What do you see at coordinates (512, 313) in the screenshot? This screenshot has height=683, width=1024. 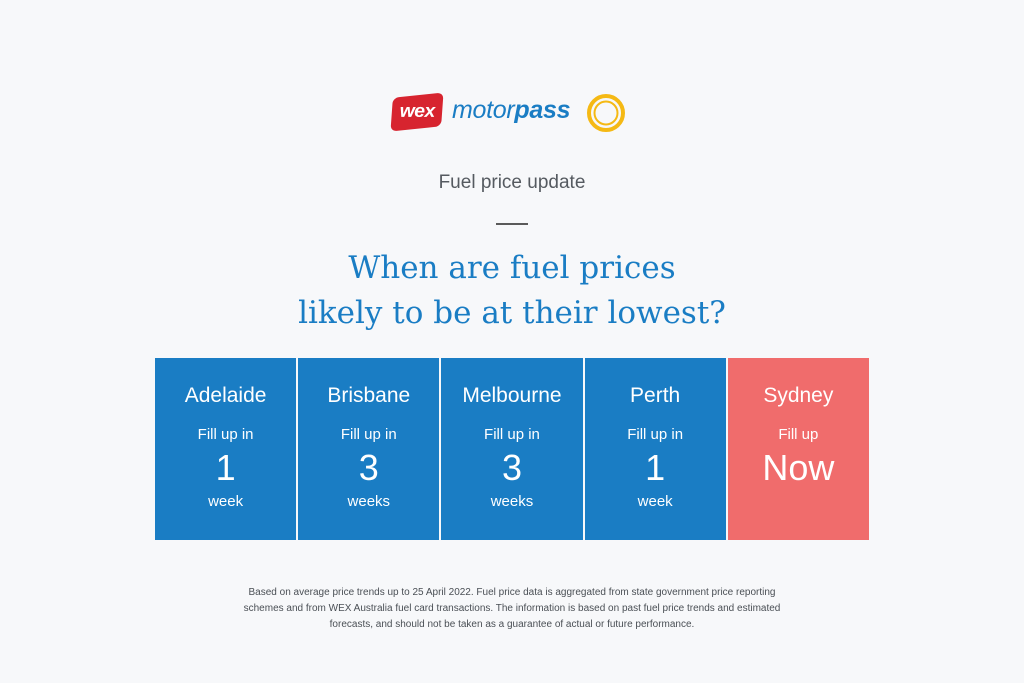 I see `headline-line-2: likely to be at their lowest?` at bounding box center [512, 313].